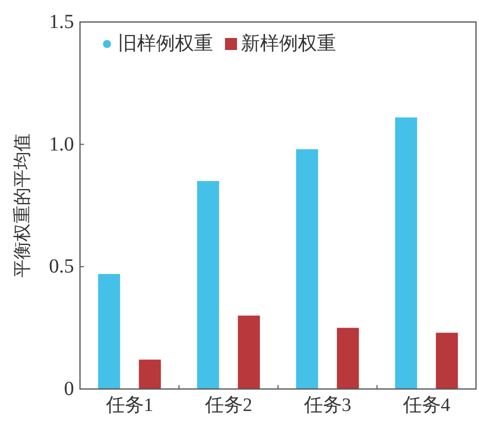 Image resolution: width=479 pixels, height=422 pixels. What do you see at coordinates (426, 405) in the screenshot?
I see `x-tick-label: 任务4` at bounding box center [426, 405].